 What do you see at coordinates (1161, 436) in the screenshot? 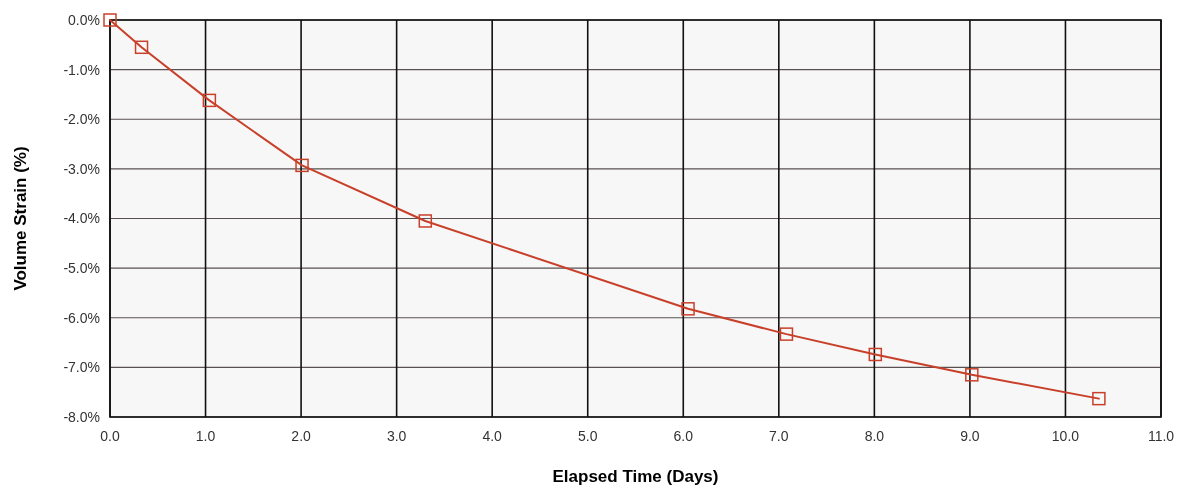
I see `x-tick-label: 11.0` at bounding box center [1161, 436].